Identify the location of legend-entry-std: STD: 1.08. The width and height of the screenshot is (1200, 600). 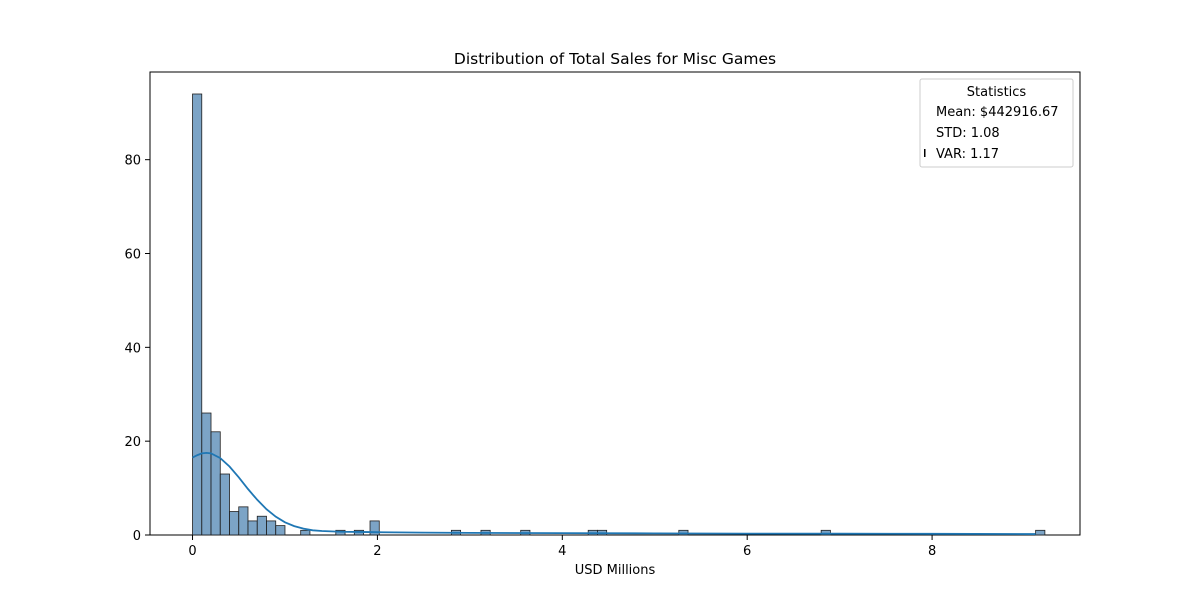
(968, 133).